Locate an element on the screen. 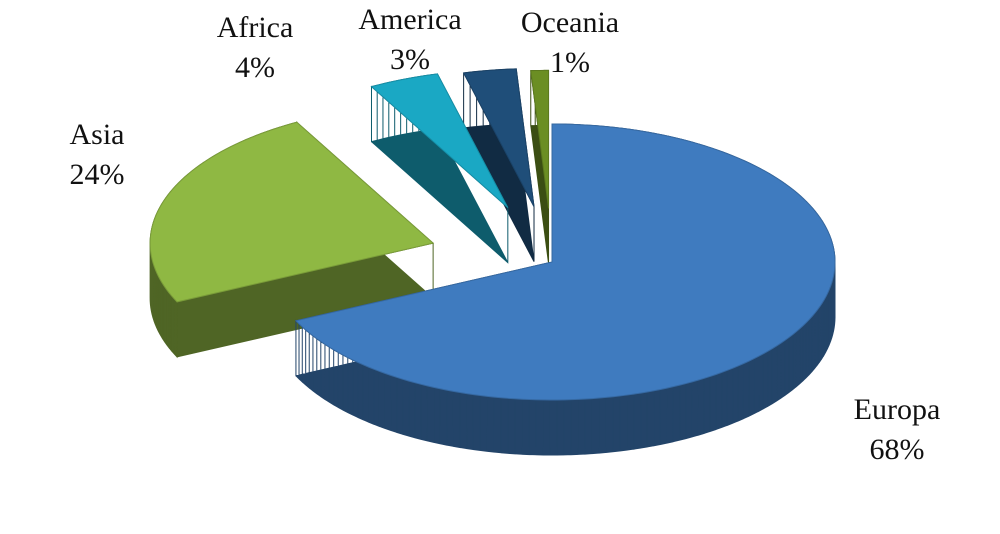 The image size is (1000, 534). slice-value-label: 24% is located at coordinates (97, 174).